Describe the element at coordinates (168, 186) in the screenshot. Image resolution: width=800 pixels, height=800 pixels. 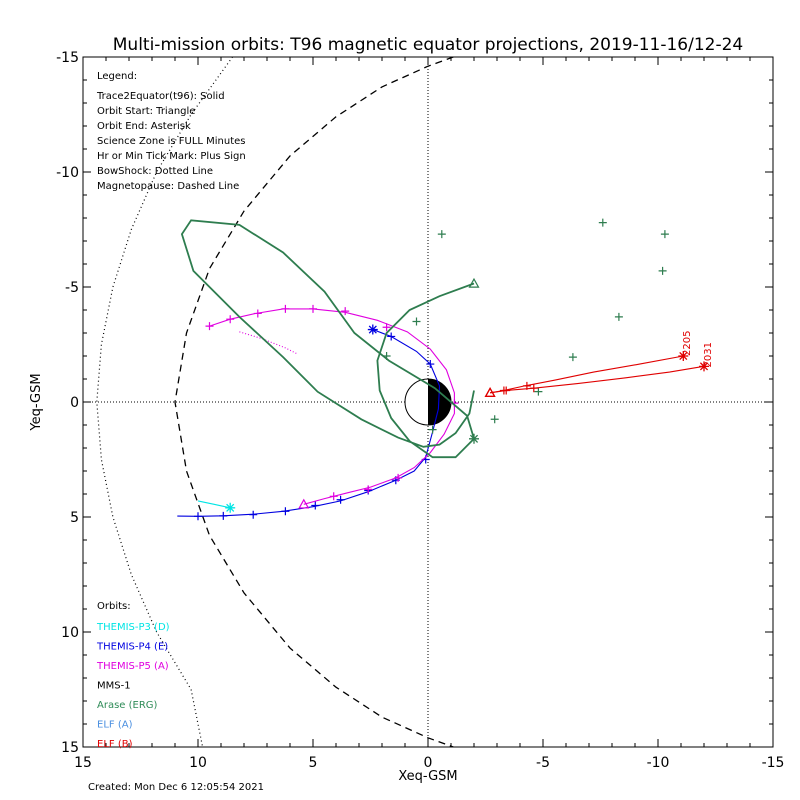
I see `legend-line-6: Magnetopause: Dashed Line` at that location.